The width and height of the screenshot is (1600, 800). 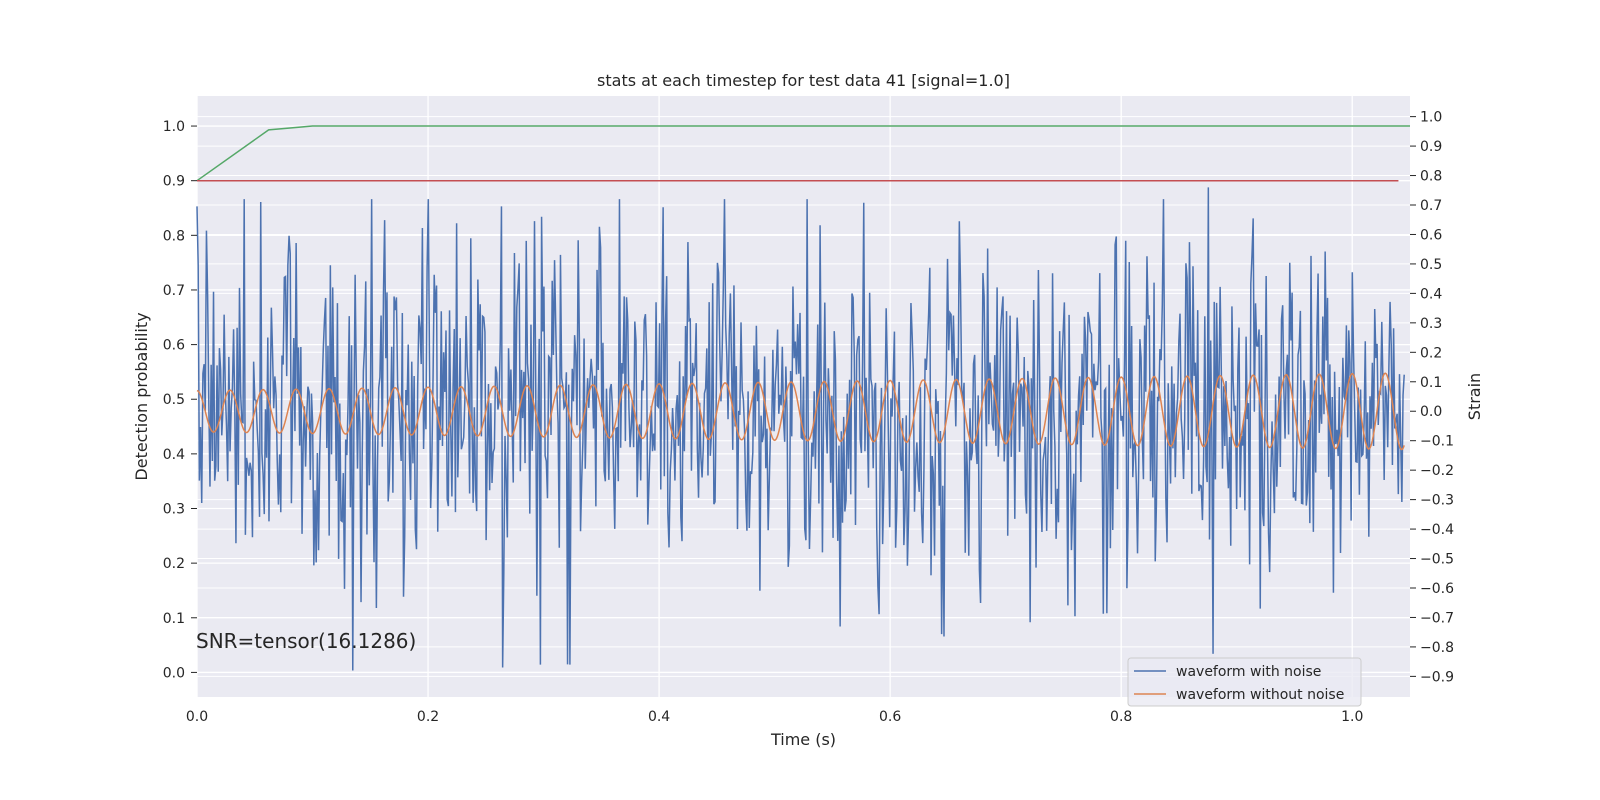 What do you see at coordinates (174, 236) in the screenshot?
I see `y-left-tick-label: 0.8` at bounding box center [174, 236].